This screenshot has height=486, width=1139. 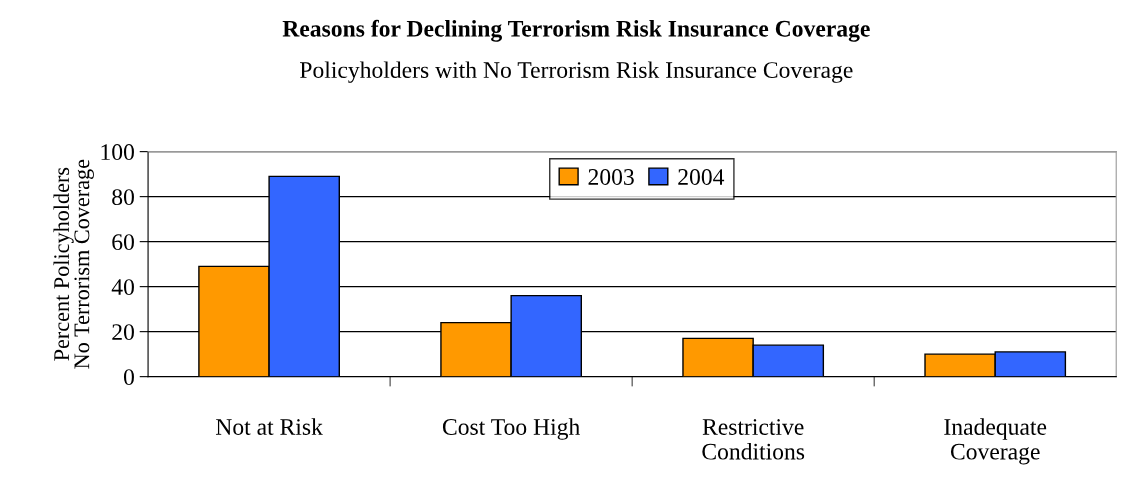 I want to click on x-tick-label: Restrictive Conditions, so click(x=753, y=439).